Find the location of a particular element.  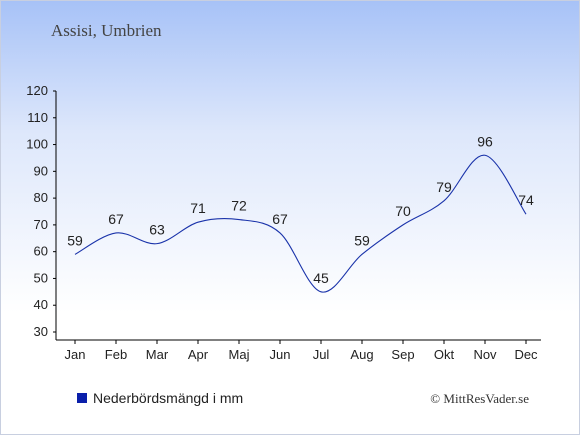

credit-text: © MittResVader.se is located at coordinates (479, 398).